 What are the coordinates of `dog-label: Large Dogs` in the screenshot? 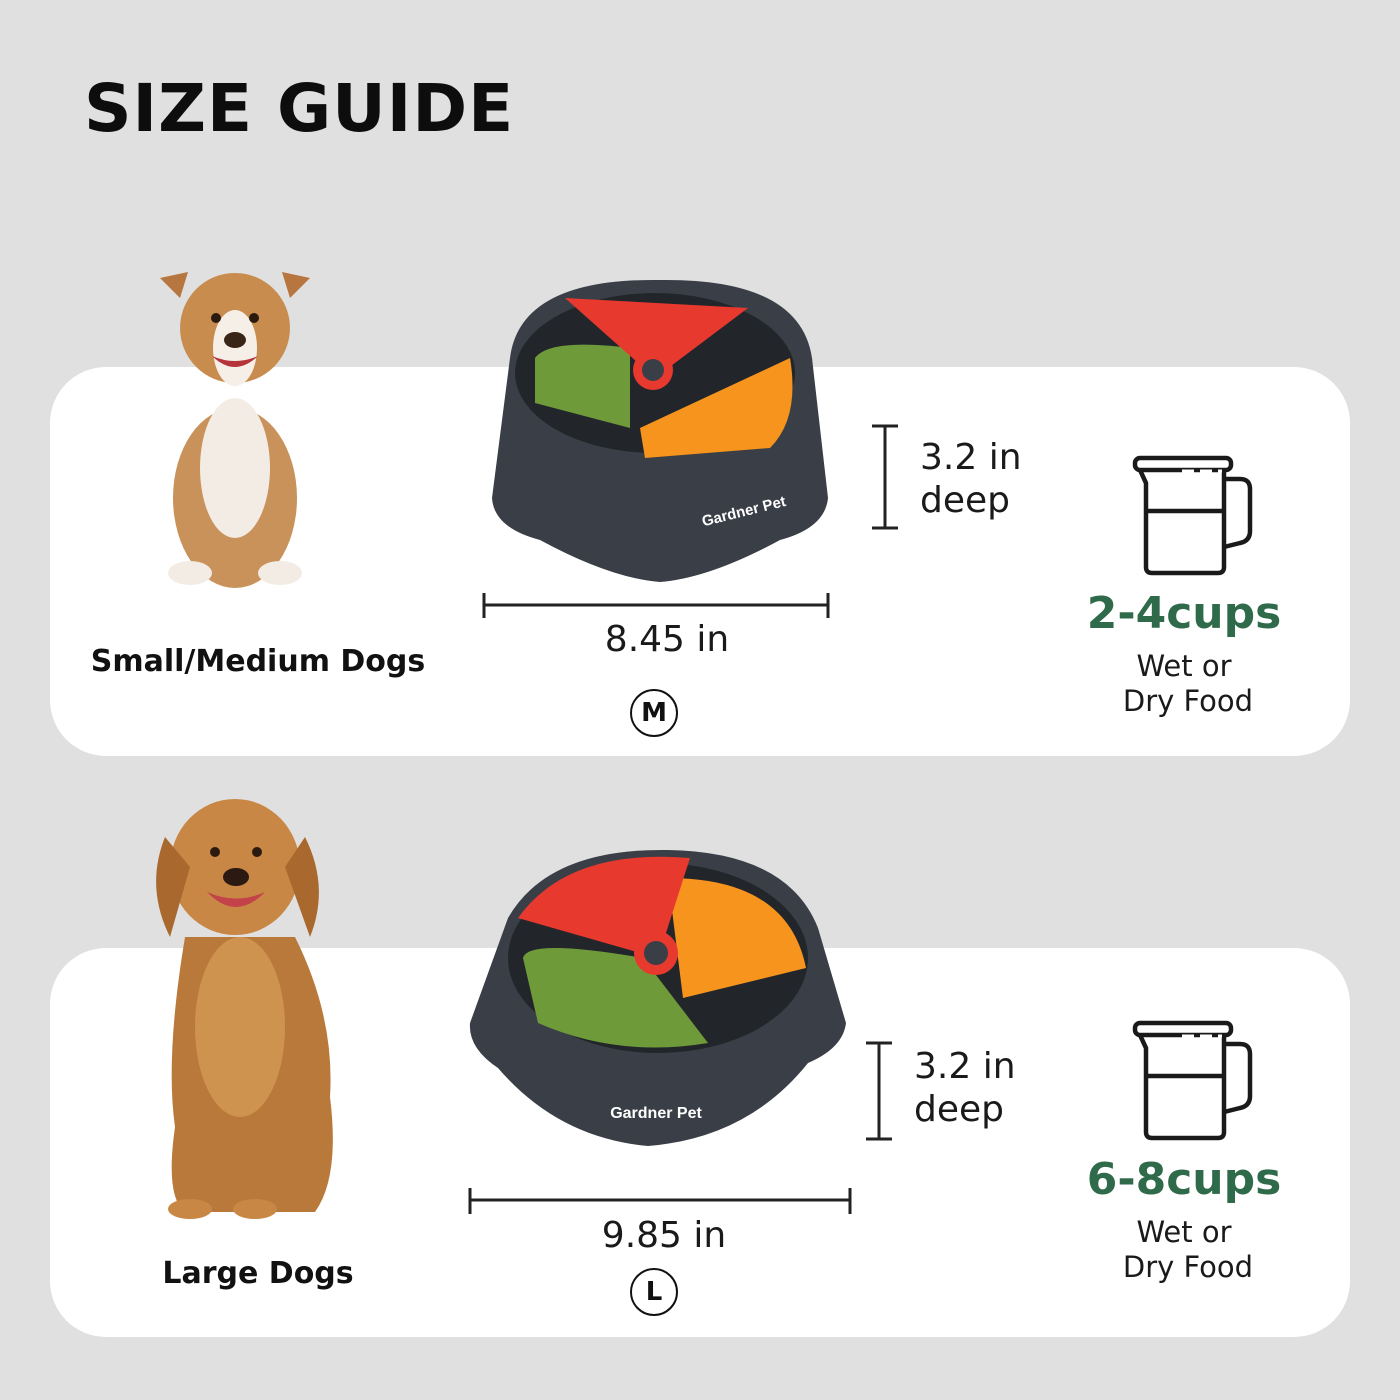 It's located at (258, 1273).